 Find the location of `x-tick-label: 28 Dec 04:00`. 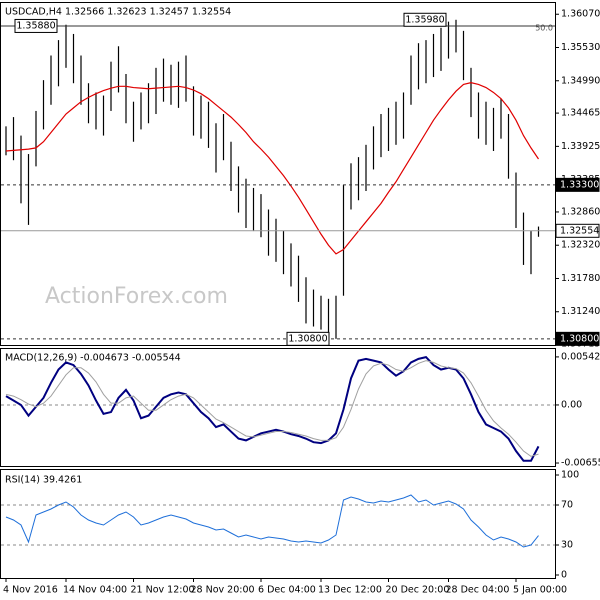

x-tick-label: 28 Dec 04:00 is located at coordinates (478, 590).